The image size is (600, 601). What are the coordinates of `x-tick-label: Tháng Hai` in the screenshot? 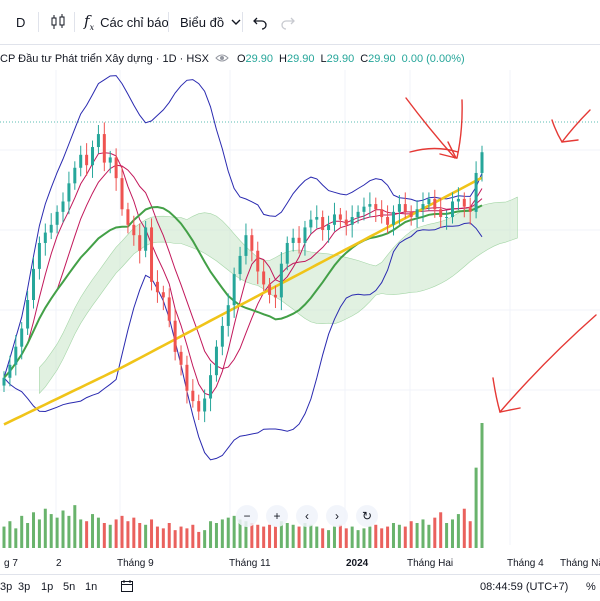 It's located at (430, 563).